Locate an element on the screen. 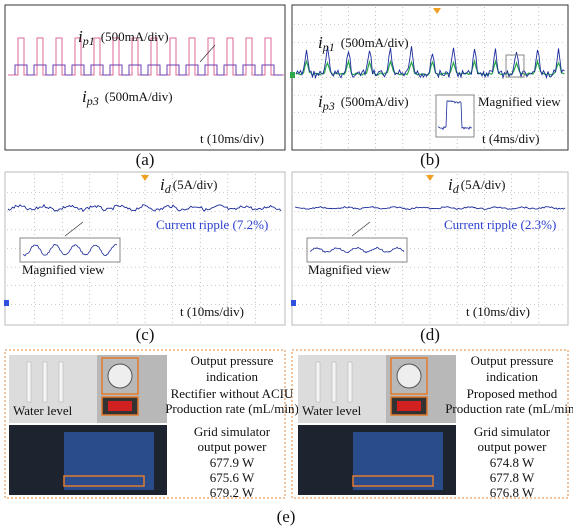 The height and width of the screenshot is (529, 573). trace-label: ip3 (500mA/div) is located at coordinates (127, 97).